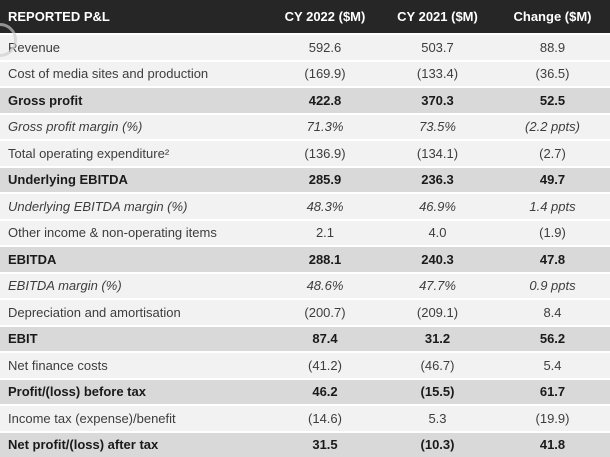  I want to click on row-label: Underlying EBITDA, so click(68, 180).